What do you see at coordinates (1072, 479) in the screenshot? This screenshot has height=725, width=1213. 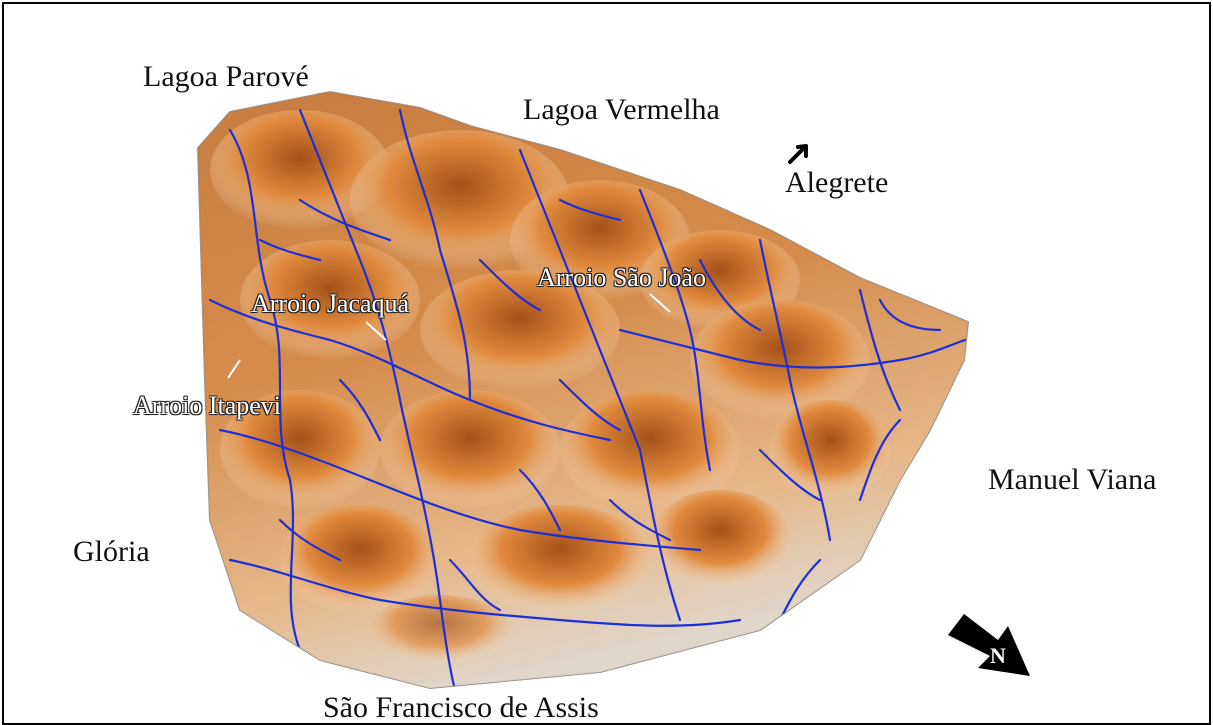 I see `label-manuel-viana: Manuel Viana` at bounding box center [1072, 479].